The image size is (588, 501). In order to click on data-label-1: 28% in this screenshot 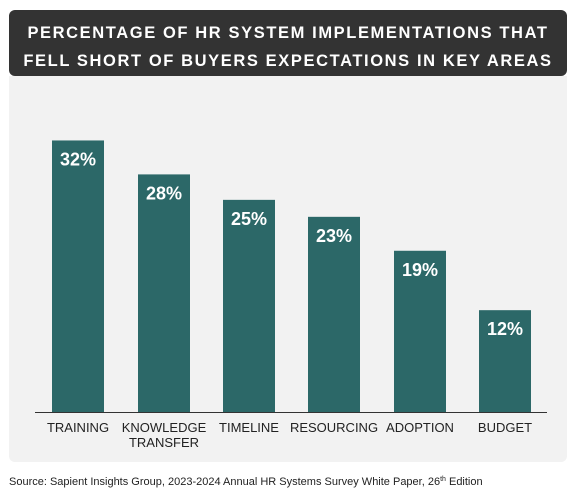, I will do `click(164, 193)`.